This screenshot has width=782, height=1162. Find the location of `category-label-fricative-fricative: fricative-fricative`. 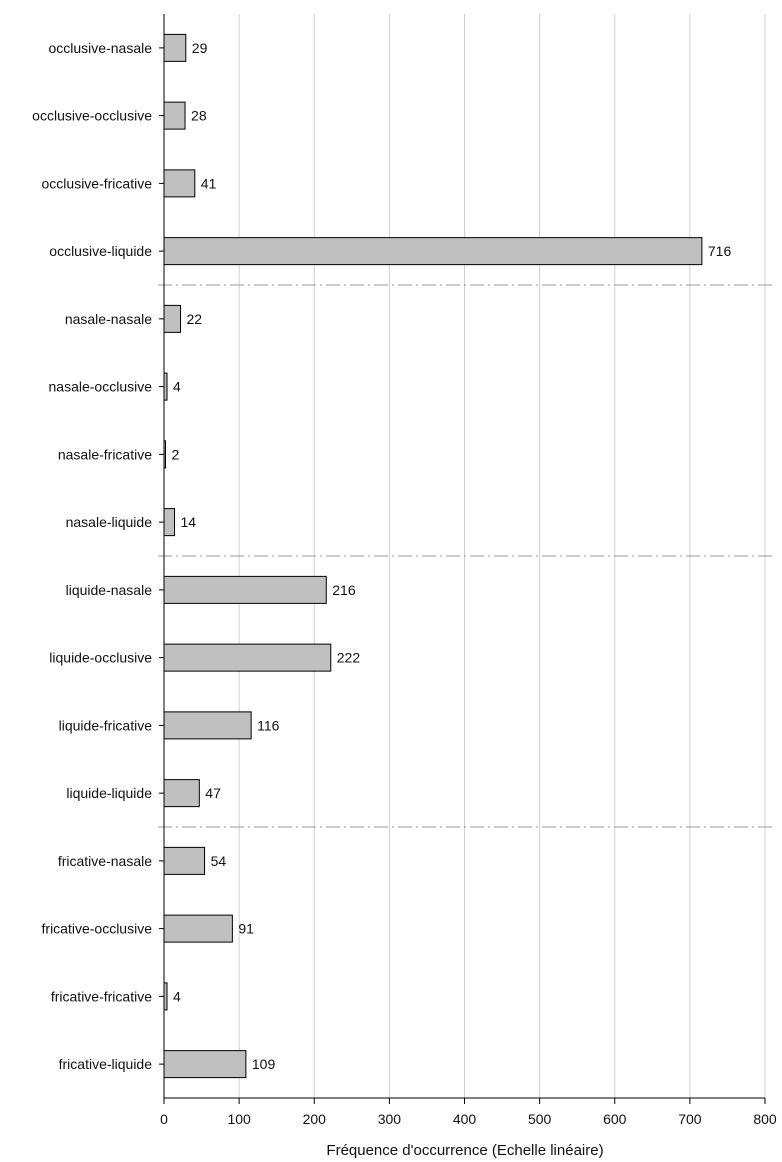

category-label-fricative-fricative: fricative-fricative is located at coordinates (101, 996).